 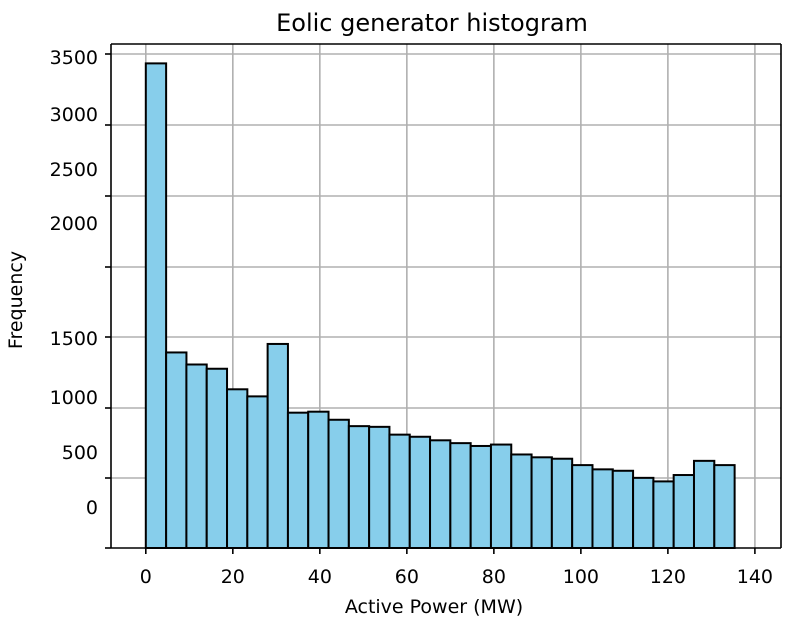 I want to click on x-tick-label: 0, so click(x=146, y=577).